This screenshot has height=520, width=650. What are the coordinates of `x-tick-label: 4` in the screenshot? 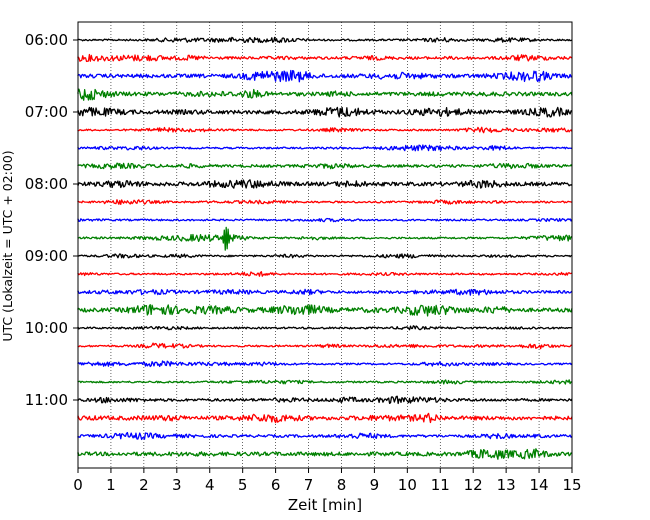 It's located at (210, 485).